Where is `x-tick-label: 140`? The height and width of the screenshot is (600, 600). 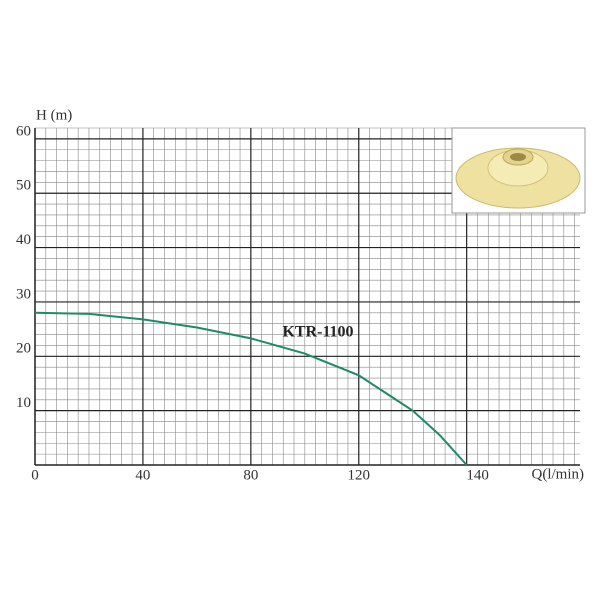 x-tick-label: 140 is located at coordinates (477, 475).